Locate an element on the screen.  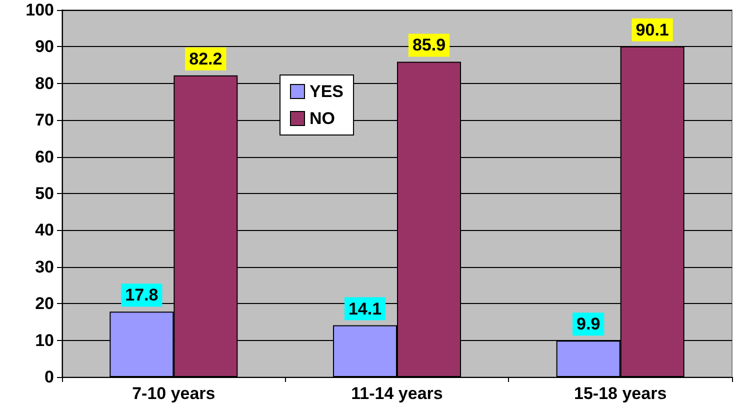
y-tick-label: 90 is located at coordinates (44, 46).